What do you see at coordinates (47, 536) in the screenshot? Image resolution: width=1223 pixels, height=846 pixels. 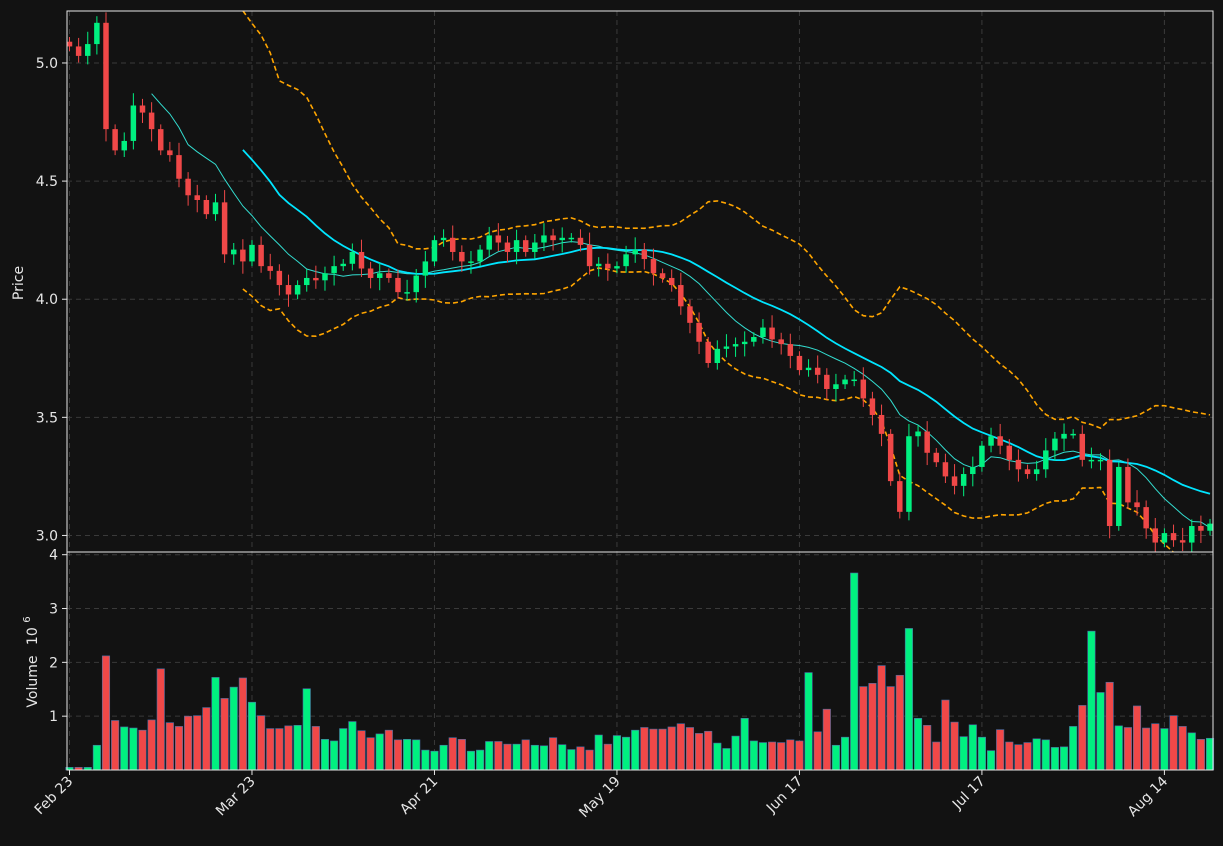 I see `price-tick-label: 3.0` at bounding box center [47, 536].